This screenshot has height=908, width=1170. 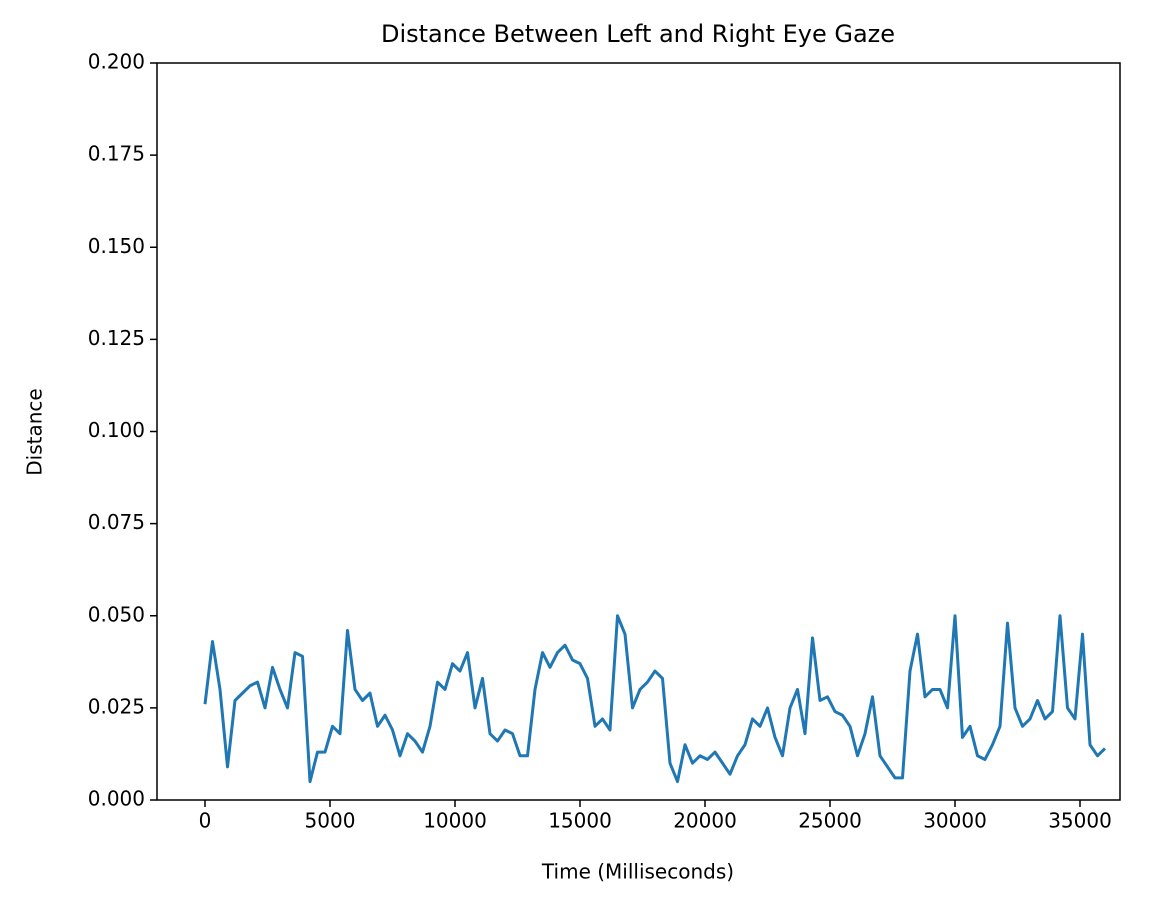 I want to click on x-tick-label: 30000, so click(x=955, y=821).